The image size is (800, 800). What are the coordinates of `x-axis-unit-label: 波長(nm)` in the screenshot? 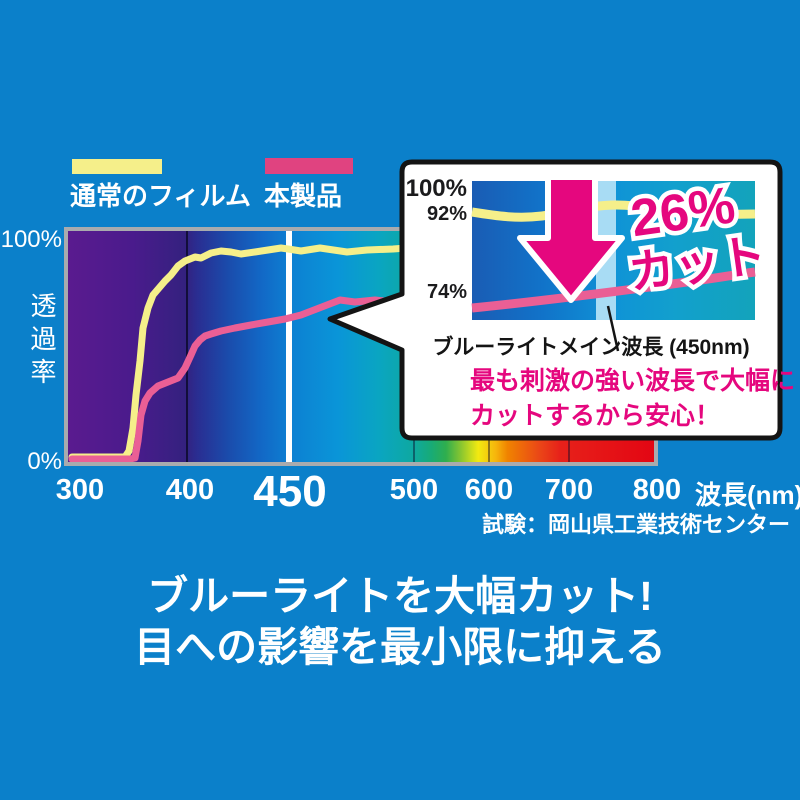 It's located at (747, 495).